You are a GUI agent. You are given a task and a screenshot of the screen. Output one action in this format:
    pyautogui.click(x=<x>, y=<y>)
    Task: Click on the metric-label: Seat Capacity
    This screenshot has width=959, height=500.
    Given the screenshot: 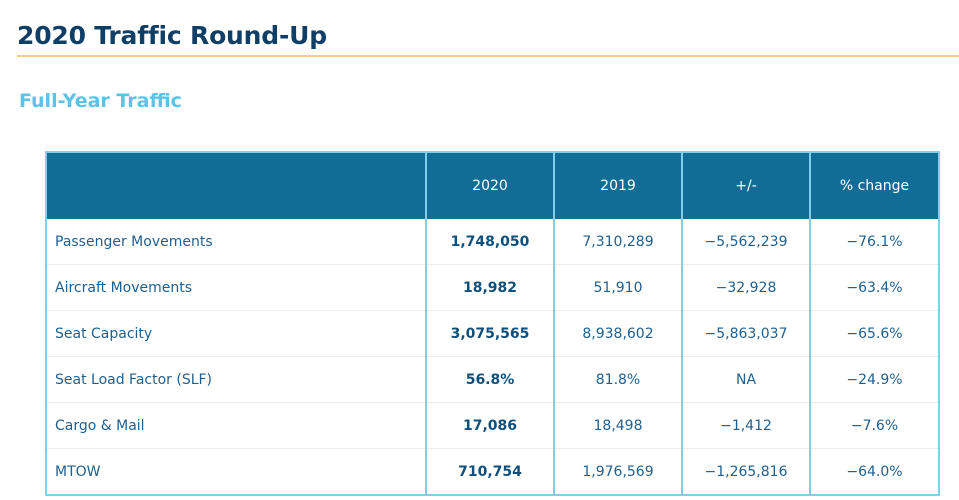 What is the action you would take?
    pyautogui.click(x=236, y=333)
    